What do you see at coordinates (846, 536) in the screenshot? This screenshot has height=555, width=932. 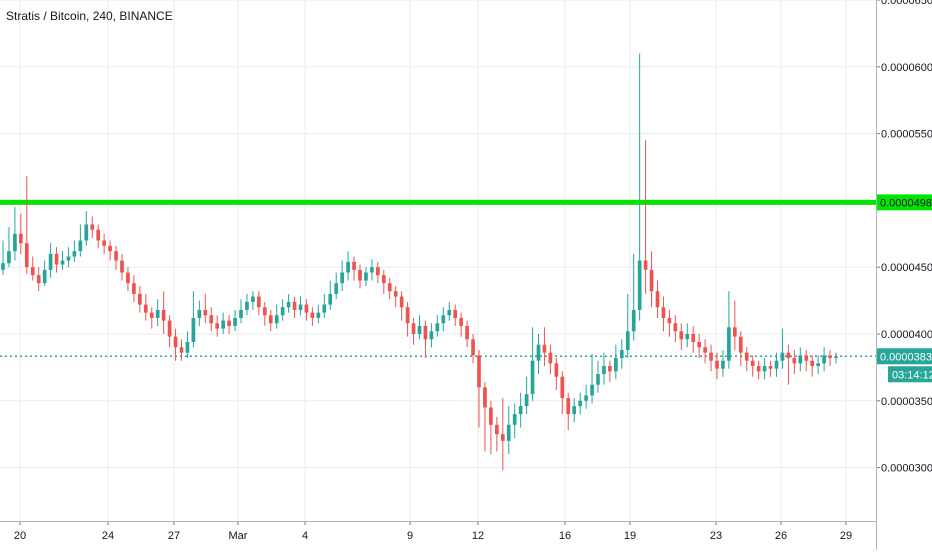 I see `x-tick-label: 29` at bounding box center [846, 536].